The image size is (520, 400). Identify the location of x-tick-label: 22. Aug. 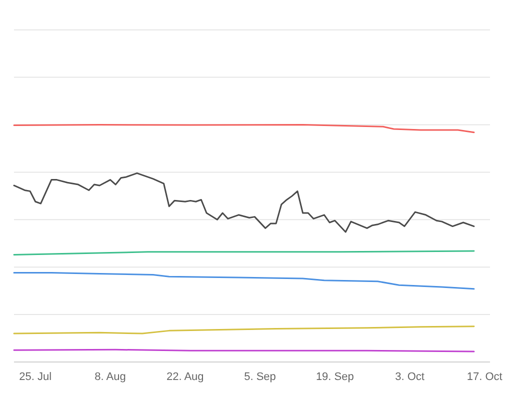
(185, 377).